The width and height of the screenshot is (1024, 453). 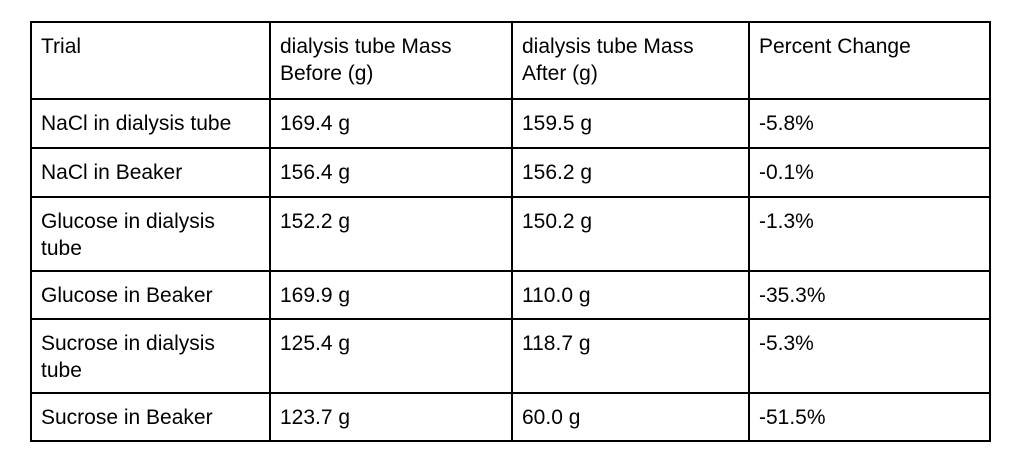 I want to click on cell-trial: Glucose in Beaker, so click(x=150, y=295).